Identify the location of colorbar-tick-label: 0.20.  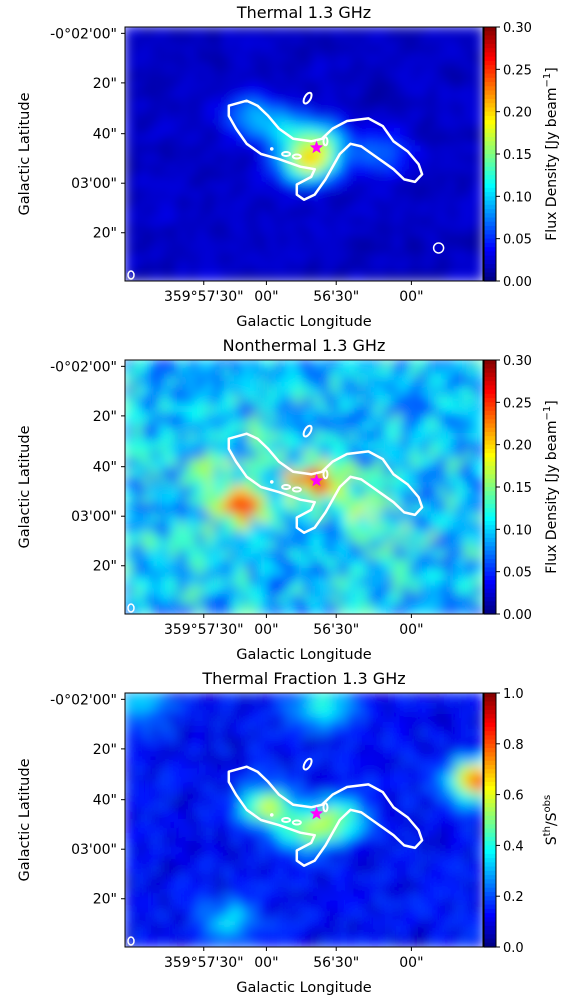
(517, 113).